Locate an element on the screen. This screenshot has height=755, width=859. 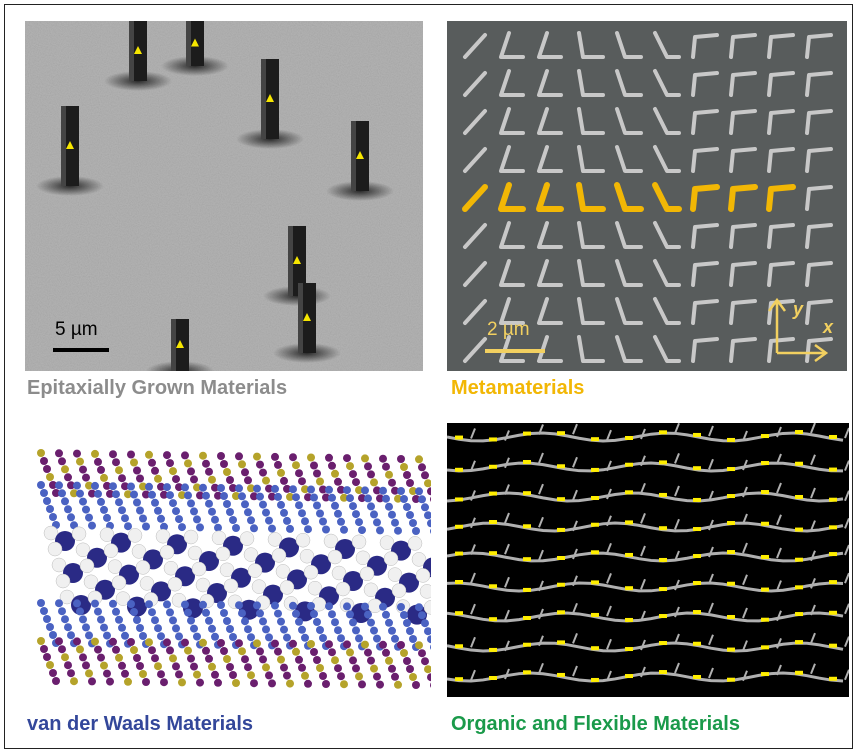
axis-x-label: x is located at coordinates (828, 327).